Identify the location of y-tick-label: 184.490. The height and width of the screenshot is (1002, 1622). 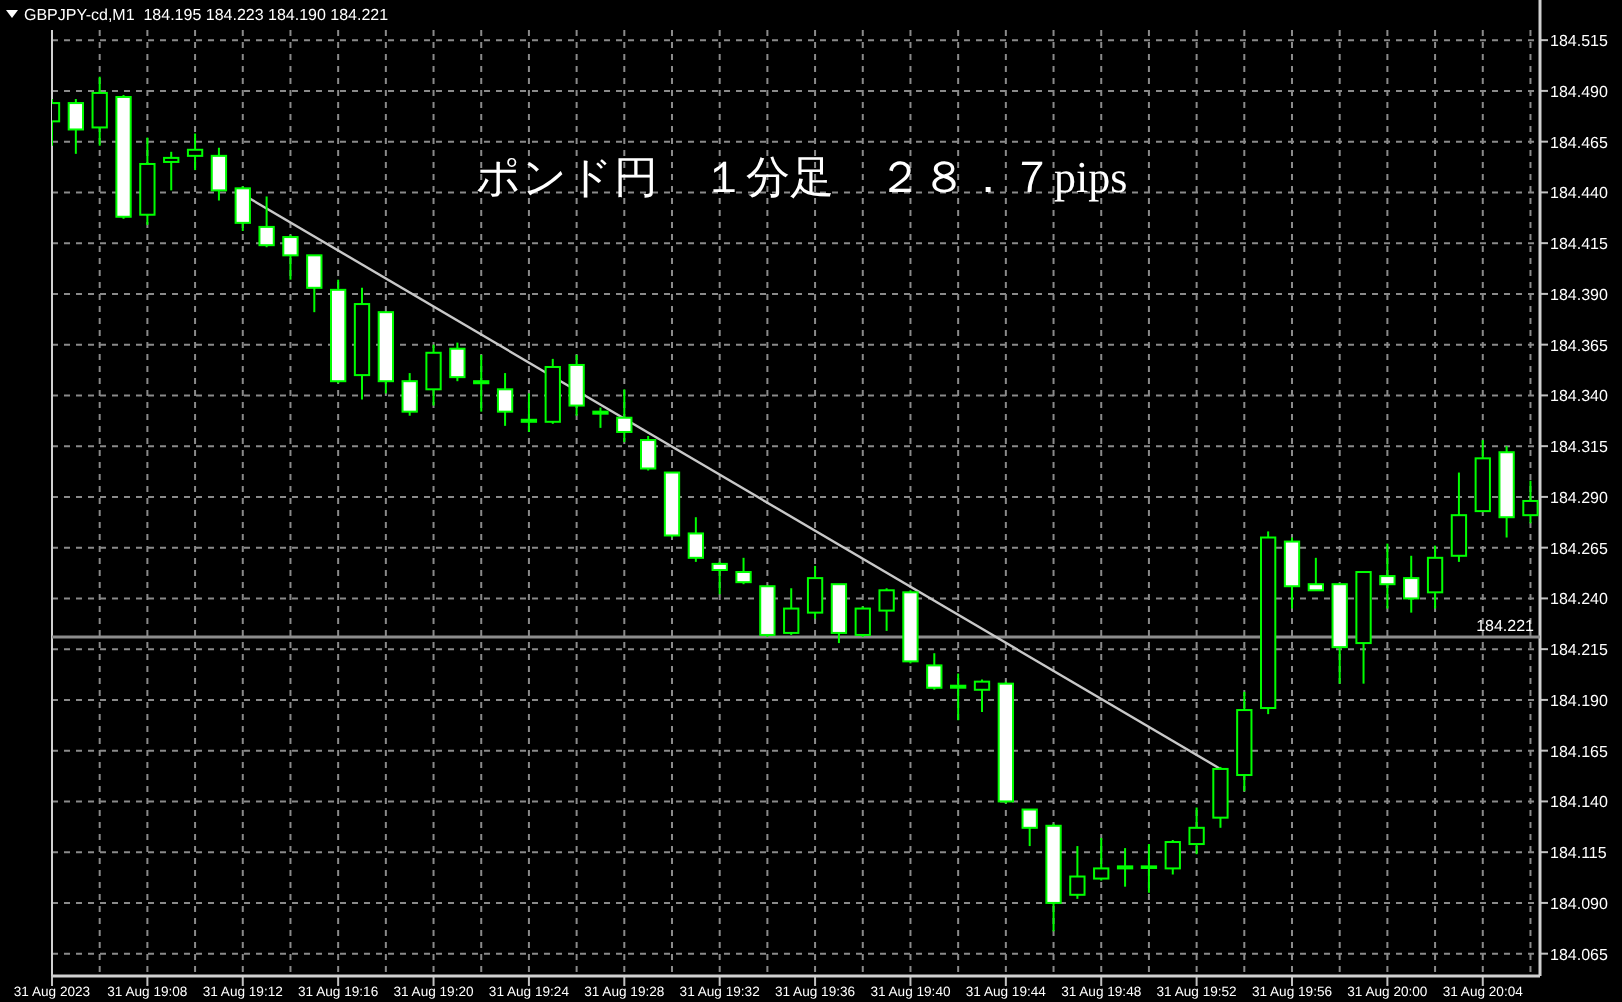
(1579, 91).